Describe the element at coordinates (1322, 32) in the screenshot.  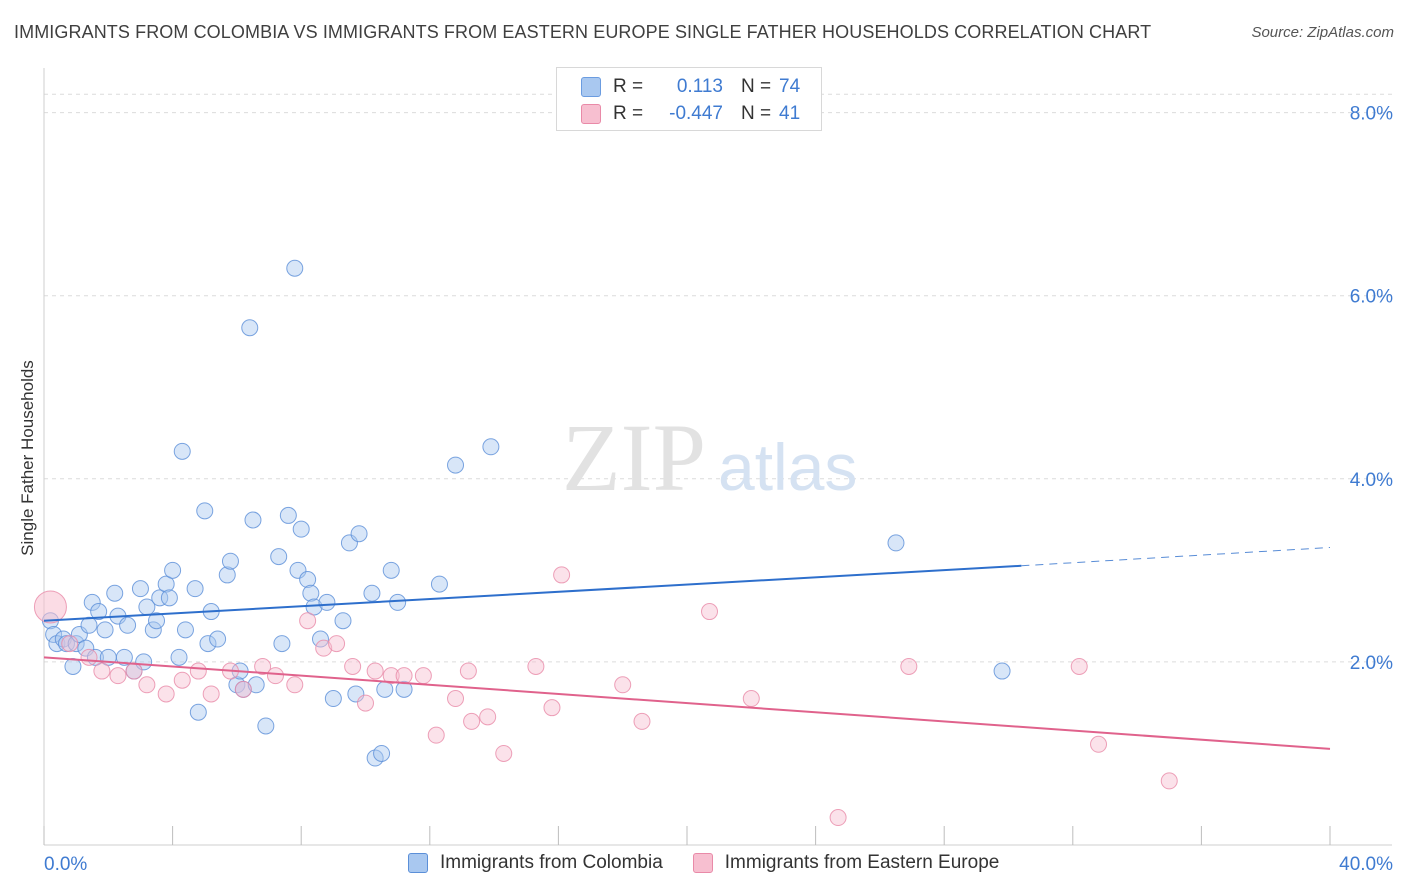
I see `source-credit: Source: ZipAtlas.com` at that location.